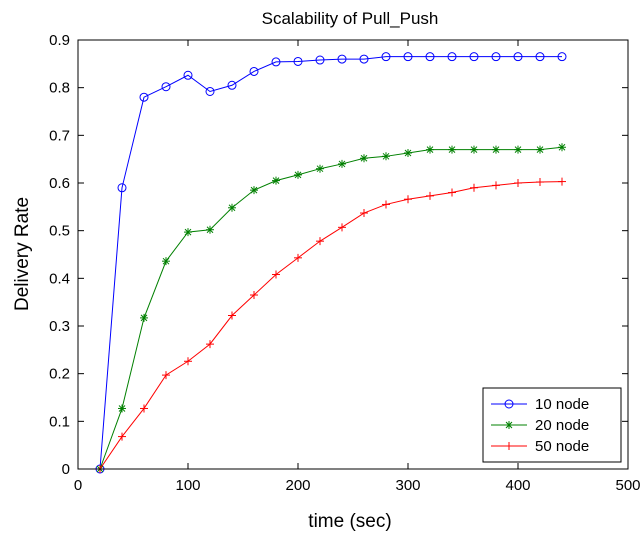 The width and height of the screenshot is (641, 534). What do you see at coordinates (59, 421) in the screenshot?
I see `y-tick-label: 0.1` at bounding box center [59, 421].